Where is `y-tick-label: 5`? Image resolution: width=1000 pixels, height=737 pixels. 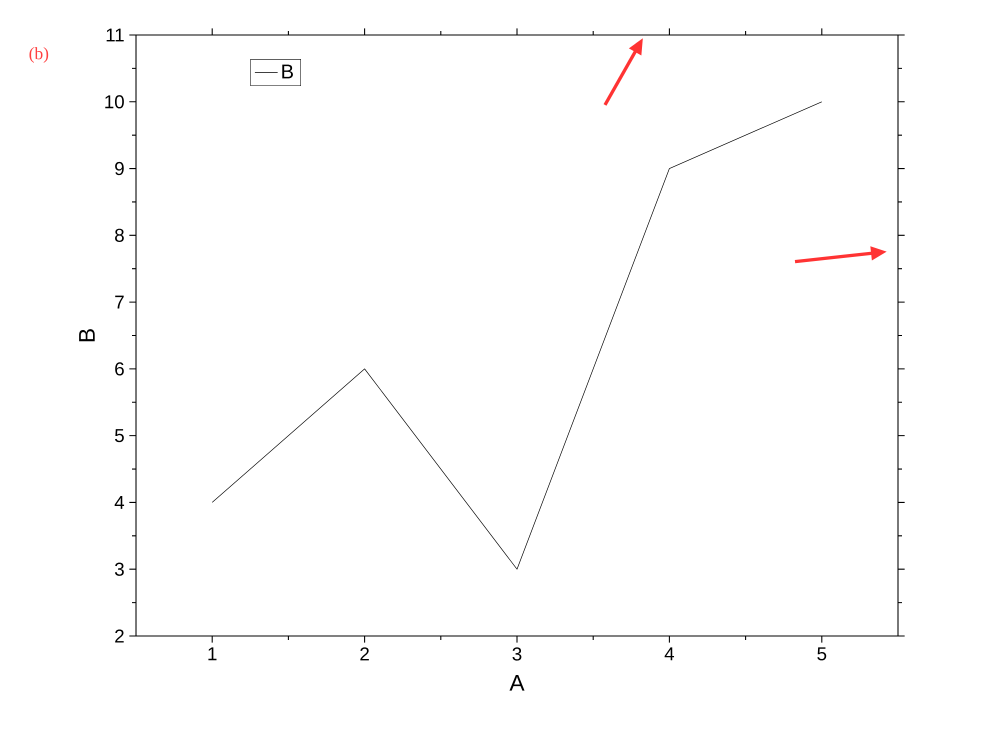 y-tick-label: 5 is located at coordinates (119, 435).